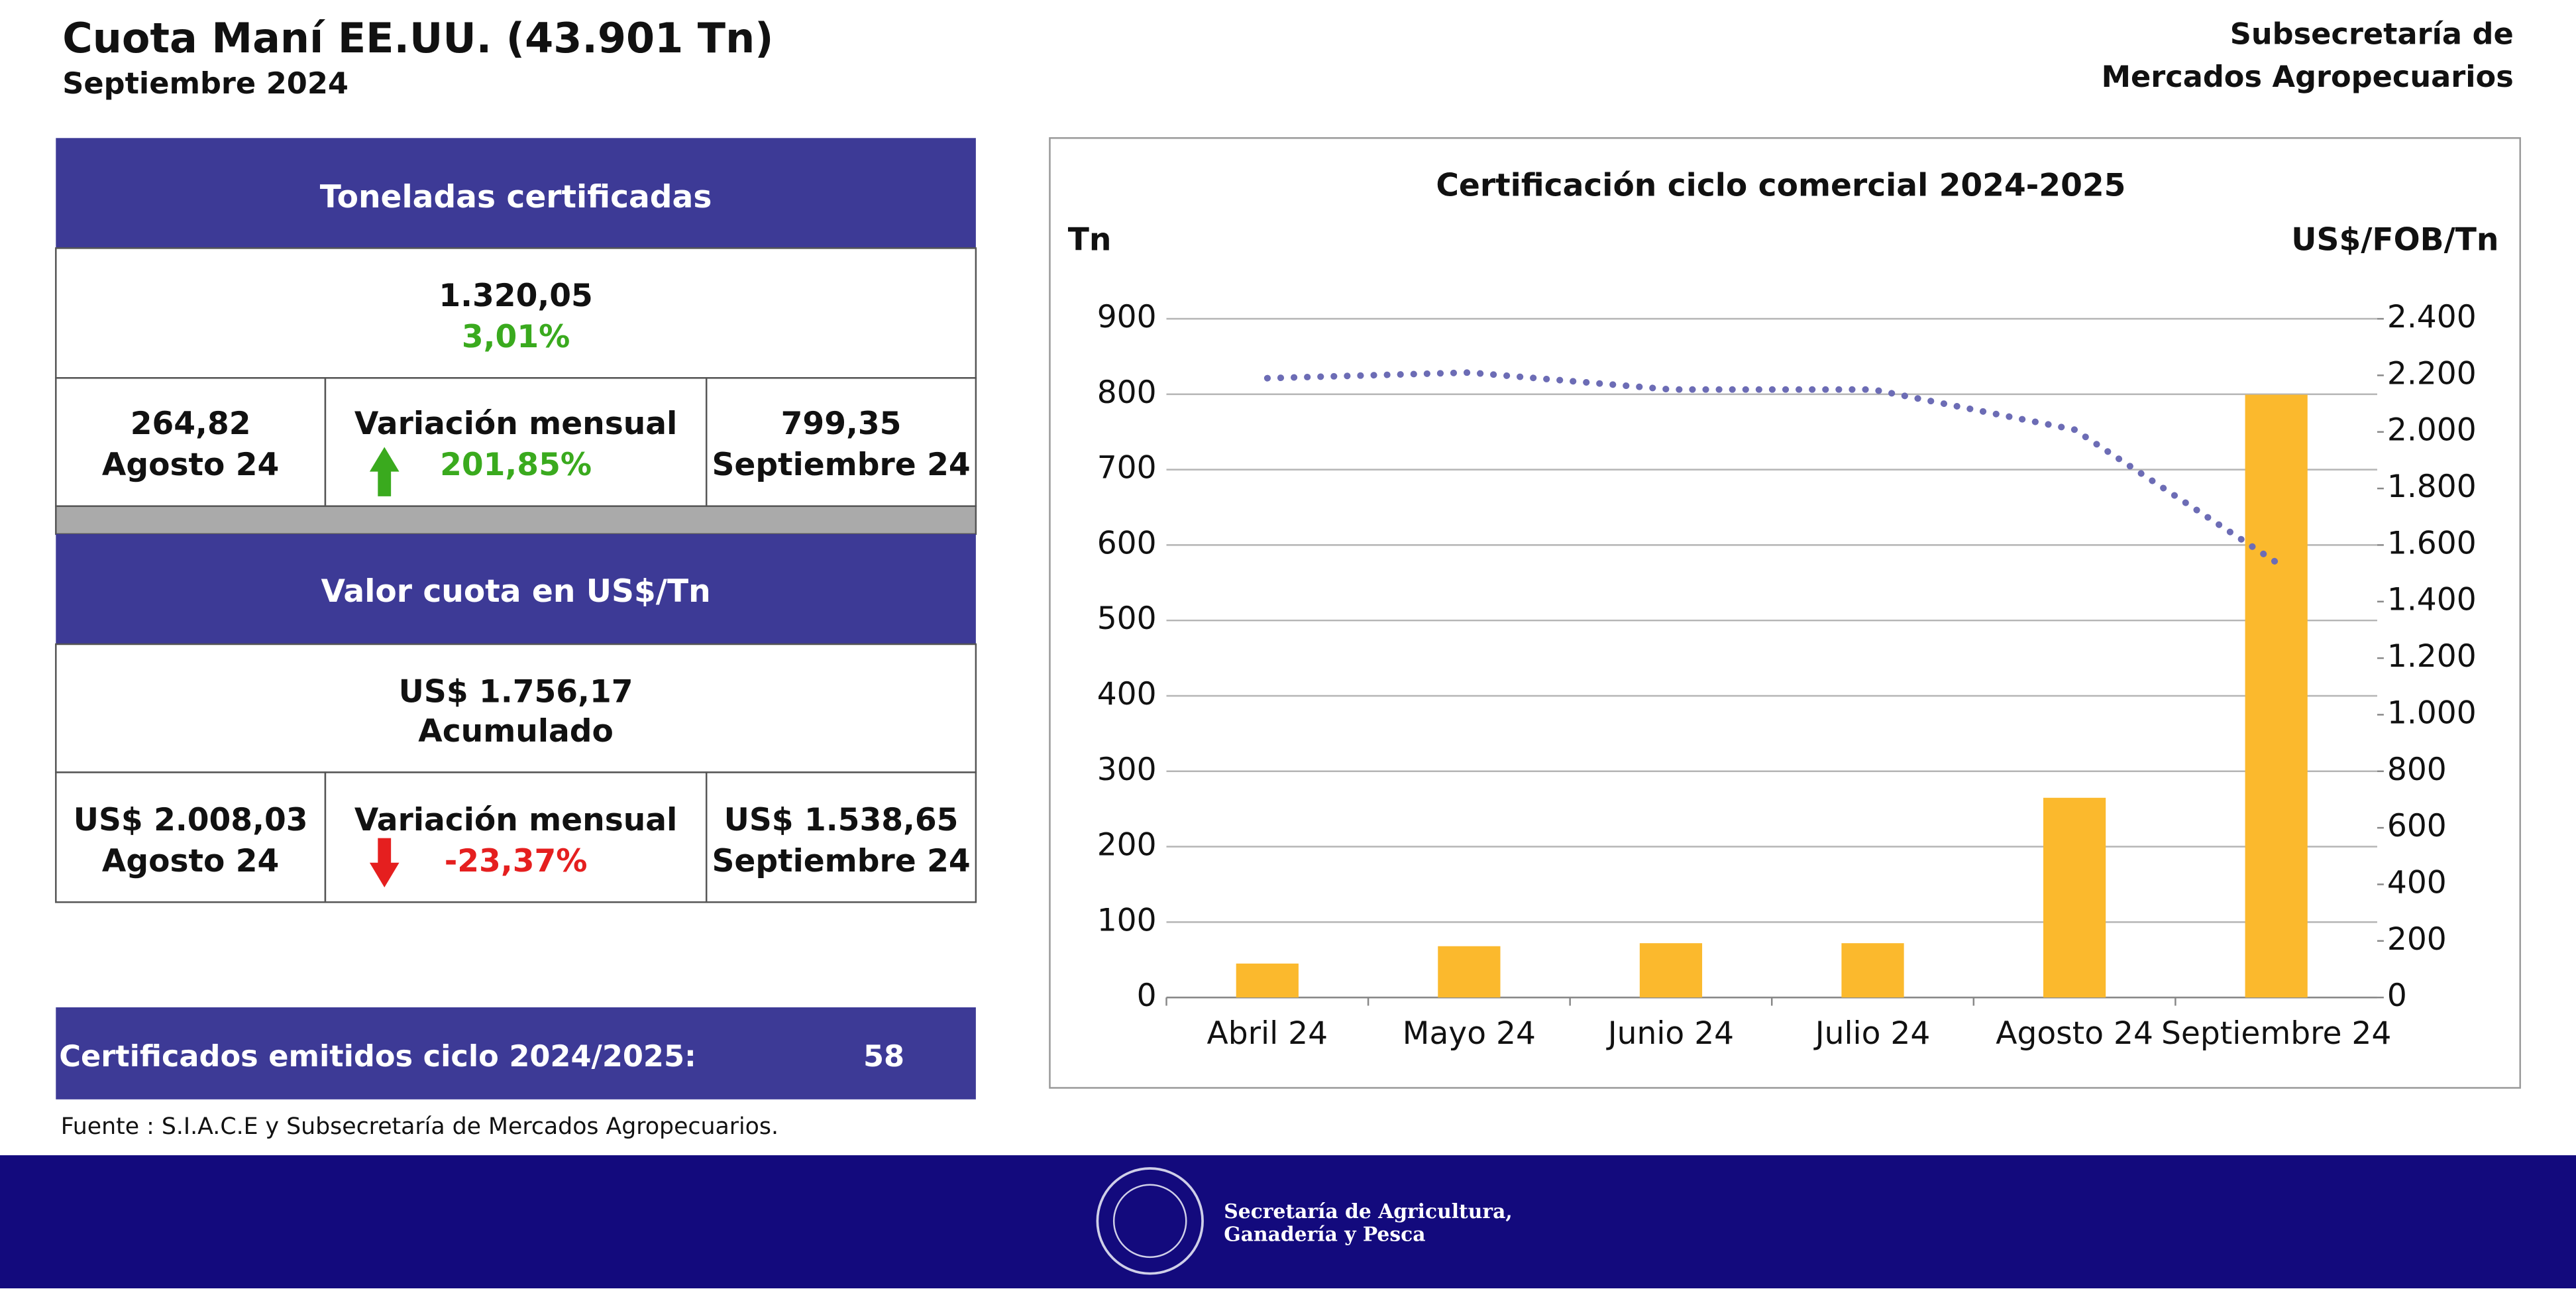  What do you see at coordinates (2417, 770) in the screenshot?
I see `y2-tick-label: 800` at bounding box center [2417, 770].